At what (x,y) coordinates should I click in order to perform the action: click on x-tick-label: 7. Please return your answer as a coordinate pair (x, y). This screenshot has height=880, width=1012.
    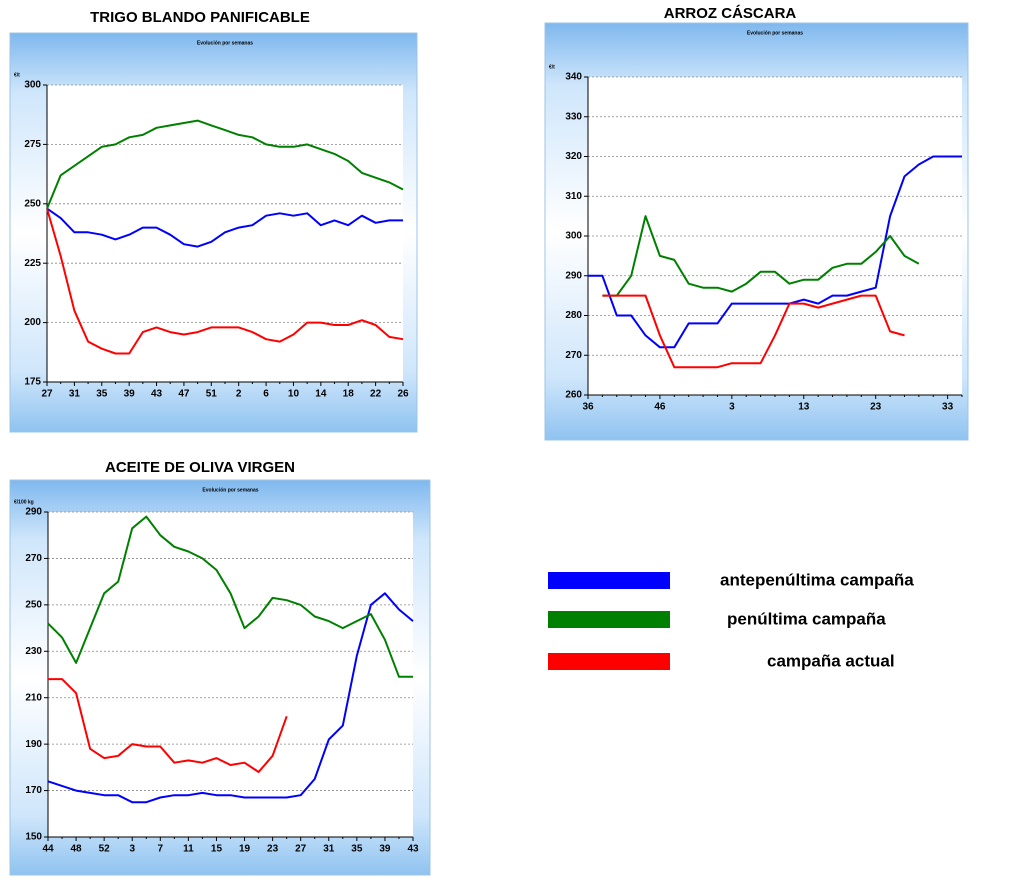
    Looking at the image, I should click on (161, 849).